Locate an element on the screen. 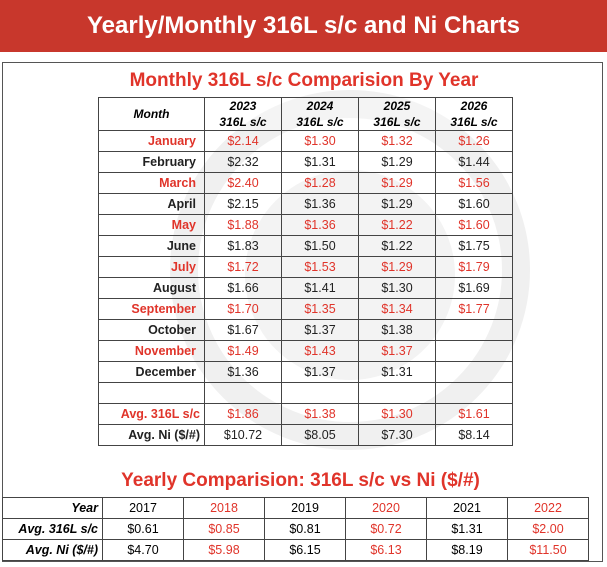  avg-ni-value: $5.98 is located at coordinates (224, 550).